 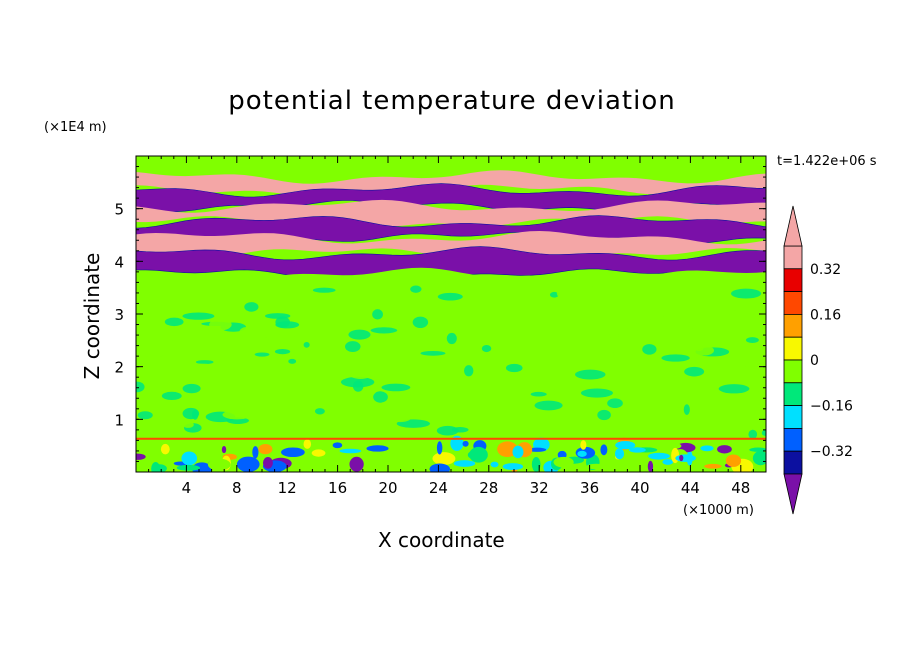 I want to click on x-tick-label: 40, so click(x=639, y=488).